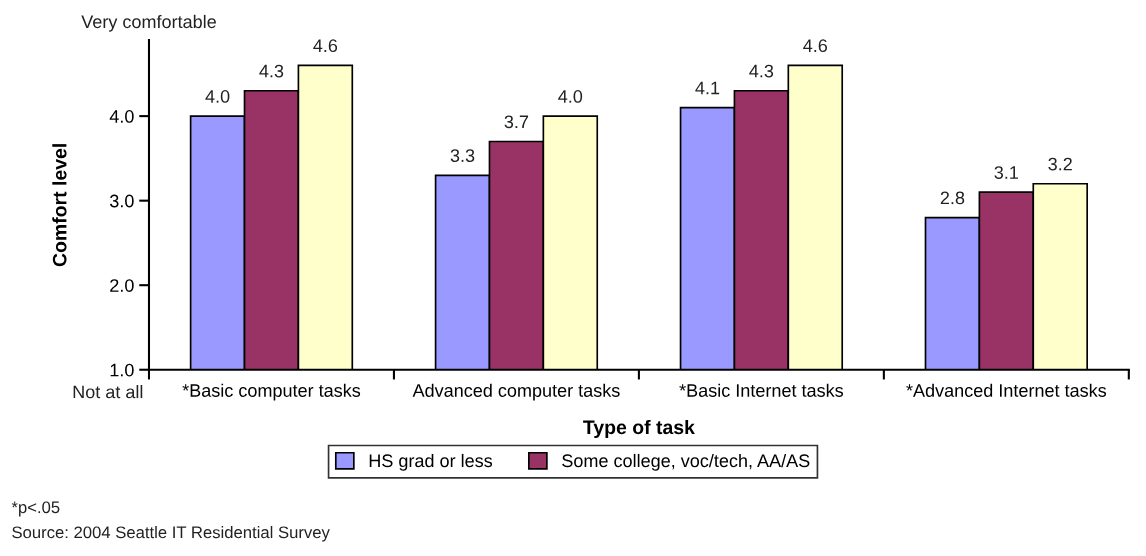  I want to click on text: Very comfortable, so click(148, 23).